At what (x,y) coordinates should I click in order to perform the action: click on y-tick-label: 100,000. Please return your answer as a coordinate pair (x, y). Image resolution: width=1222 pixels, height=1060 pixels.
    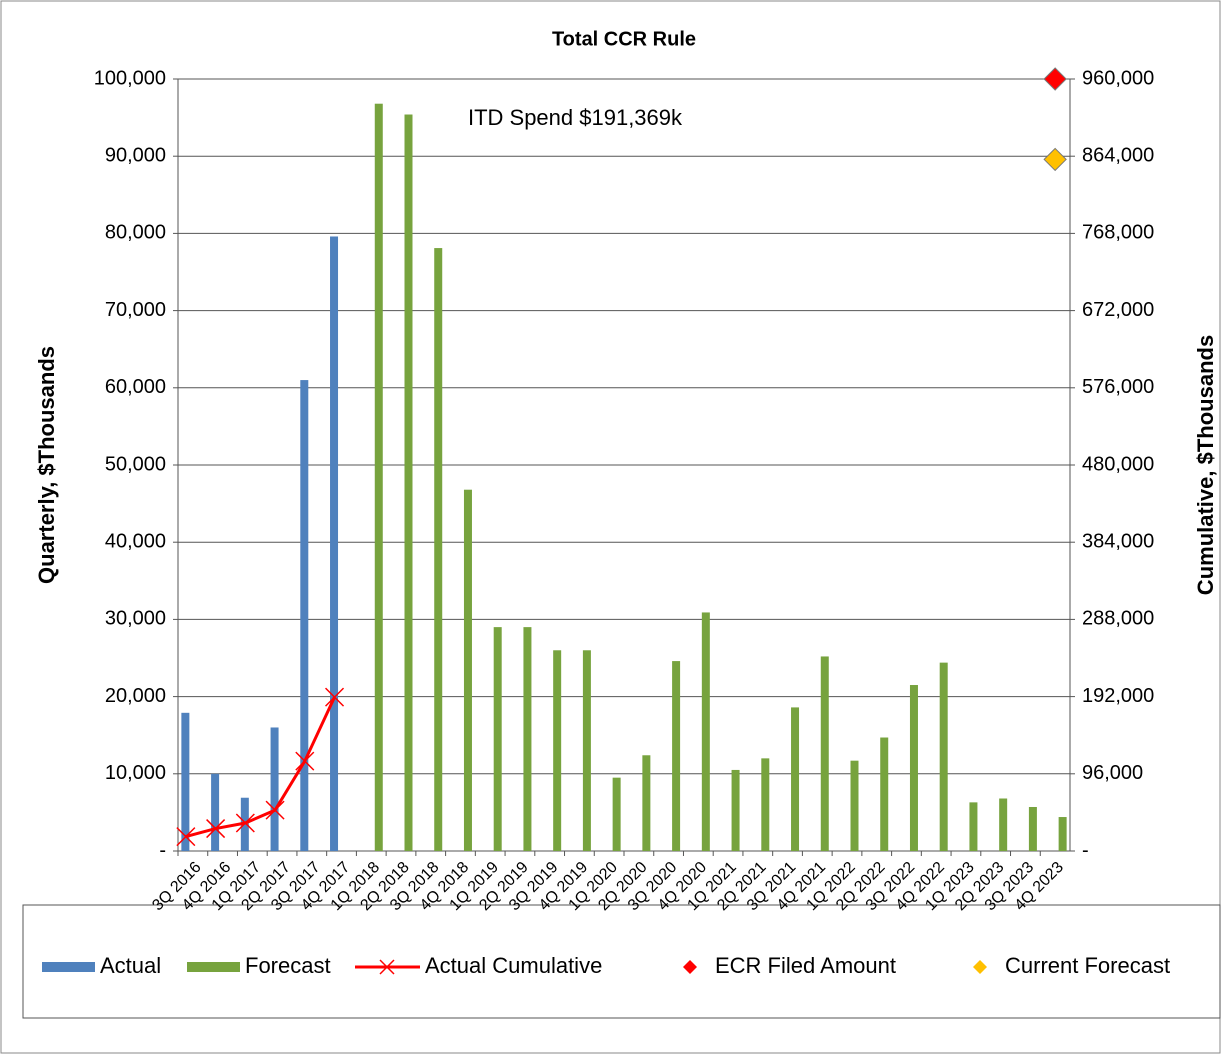
    Looking at the image, I should click on (130, 78).